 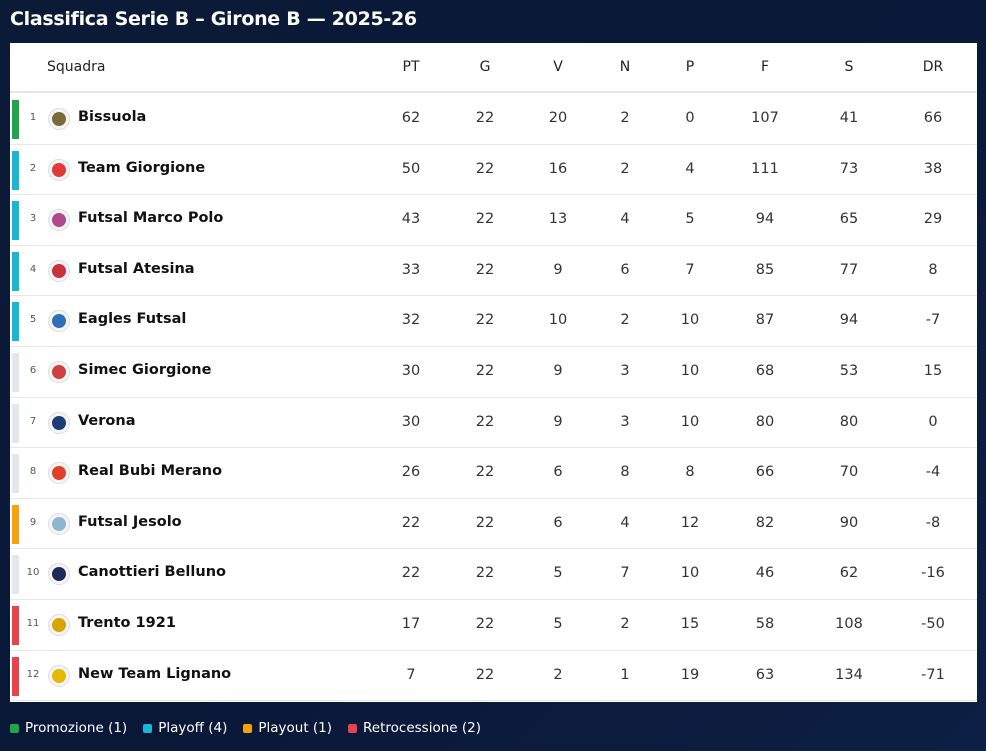 What do you see at coordinates (152, 572) in the screenshot?
I see `team-name: Canottieri Belluno` at bounding box center [152, 572].